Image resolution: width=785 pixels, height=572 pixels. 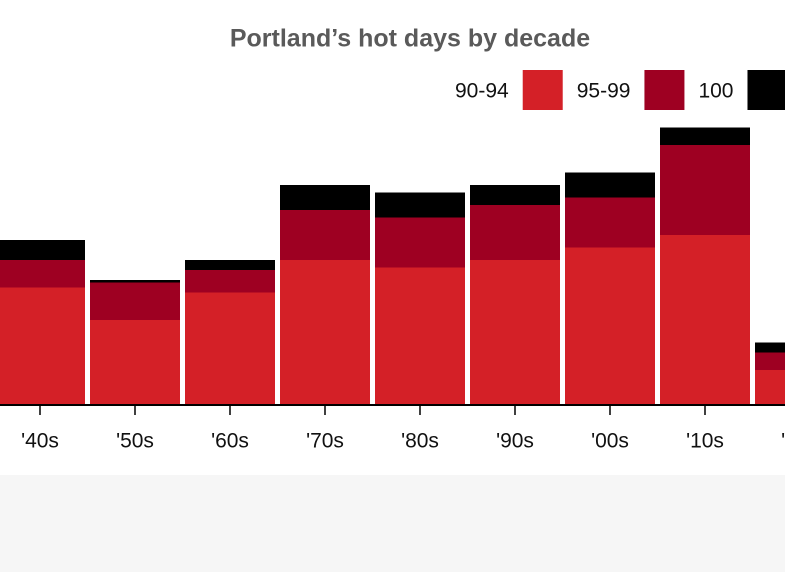 I want to click on x-tick-label: '60s, so click(x=230, y=441).